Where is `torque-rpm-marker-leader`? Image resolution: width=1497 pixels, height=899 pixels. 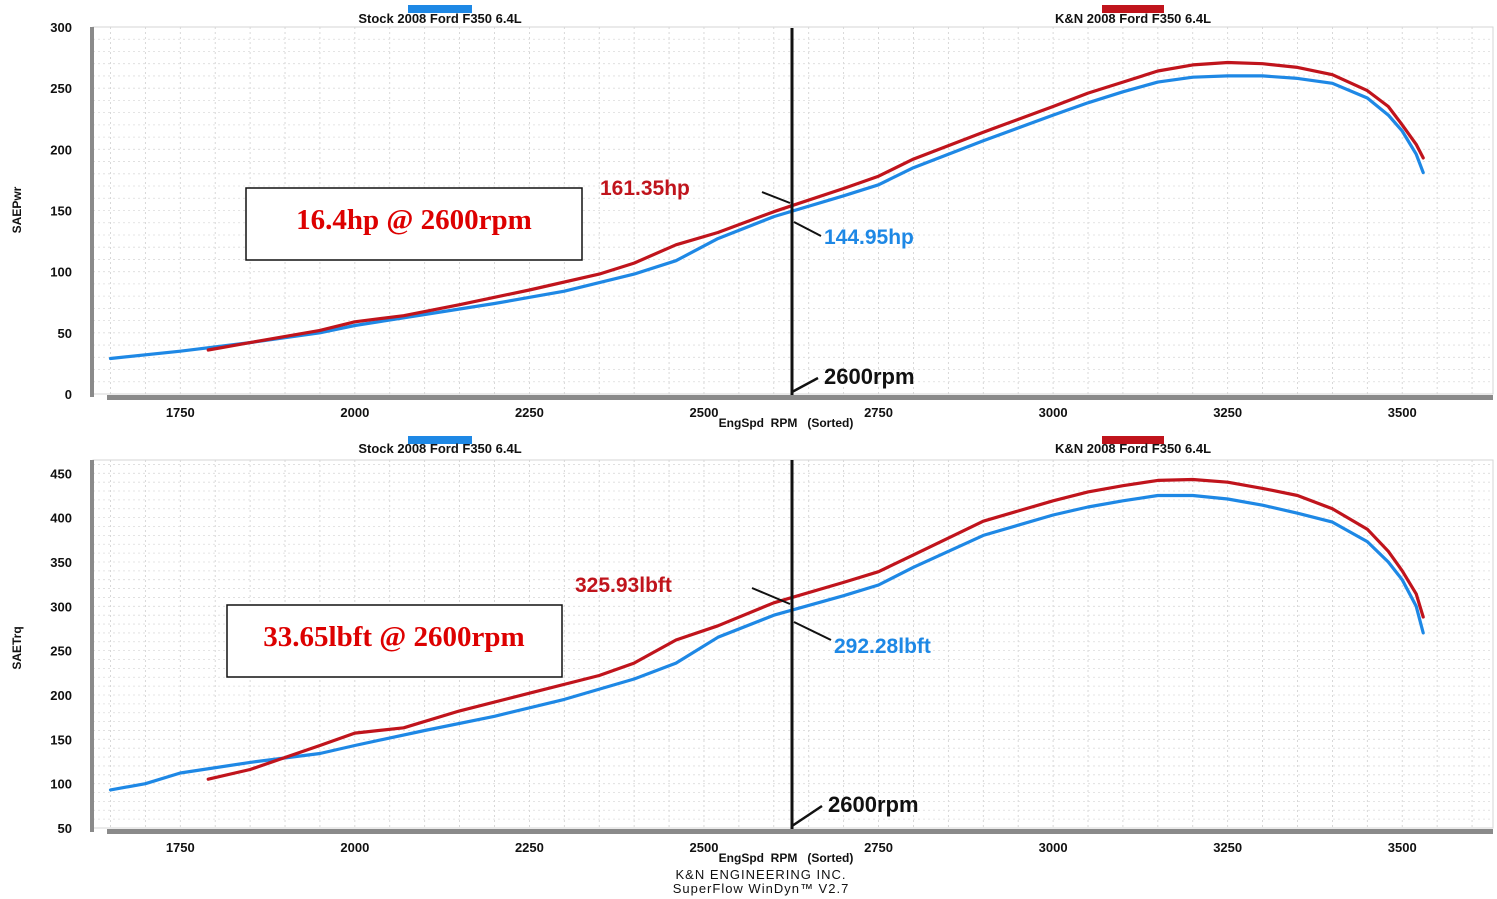
torque-rpm-marker-leader is located at coordinates (807, 816).